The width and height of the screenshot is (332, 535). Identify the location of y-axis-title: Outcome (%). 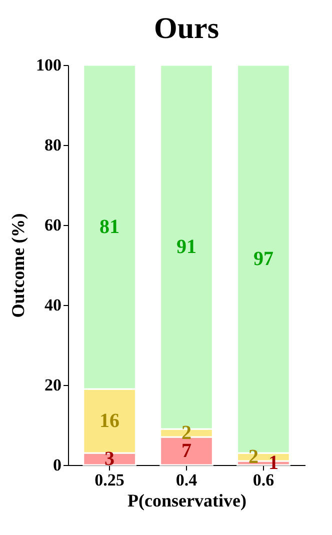
(18, 265).